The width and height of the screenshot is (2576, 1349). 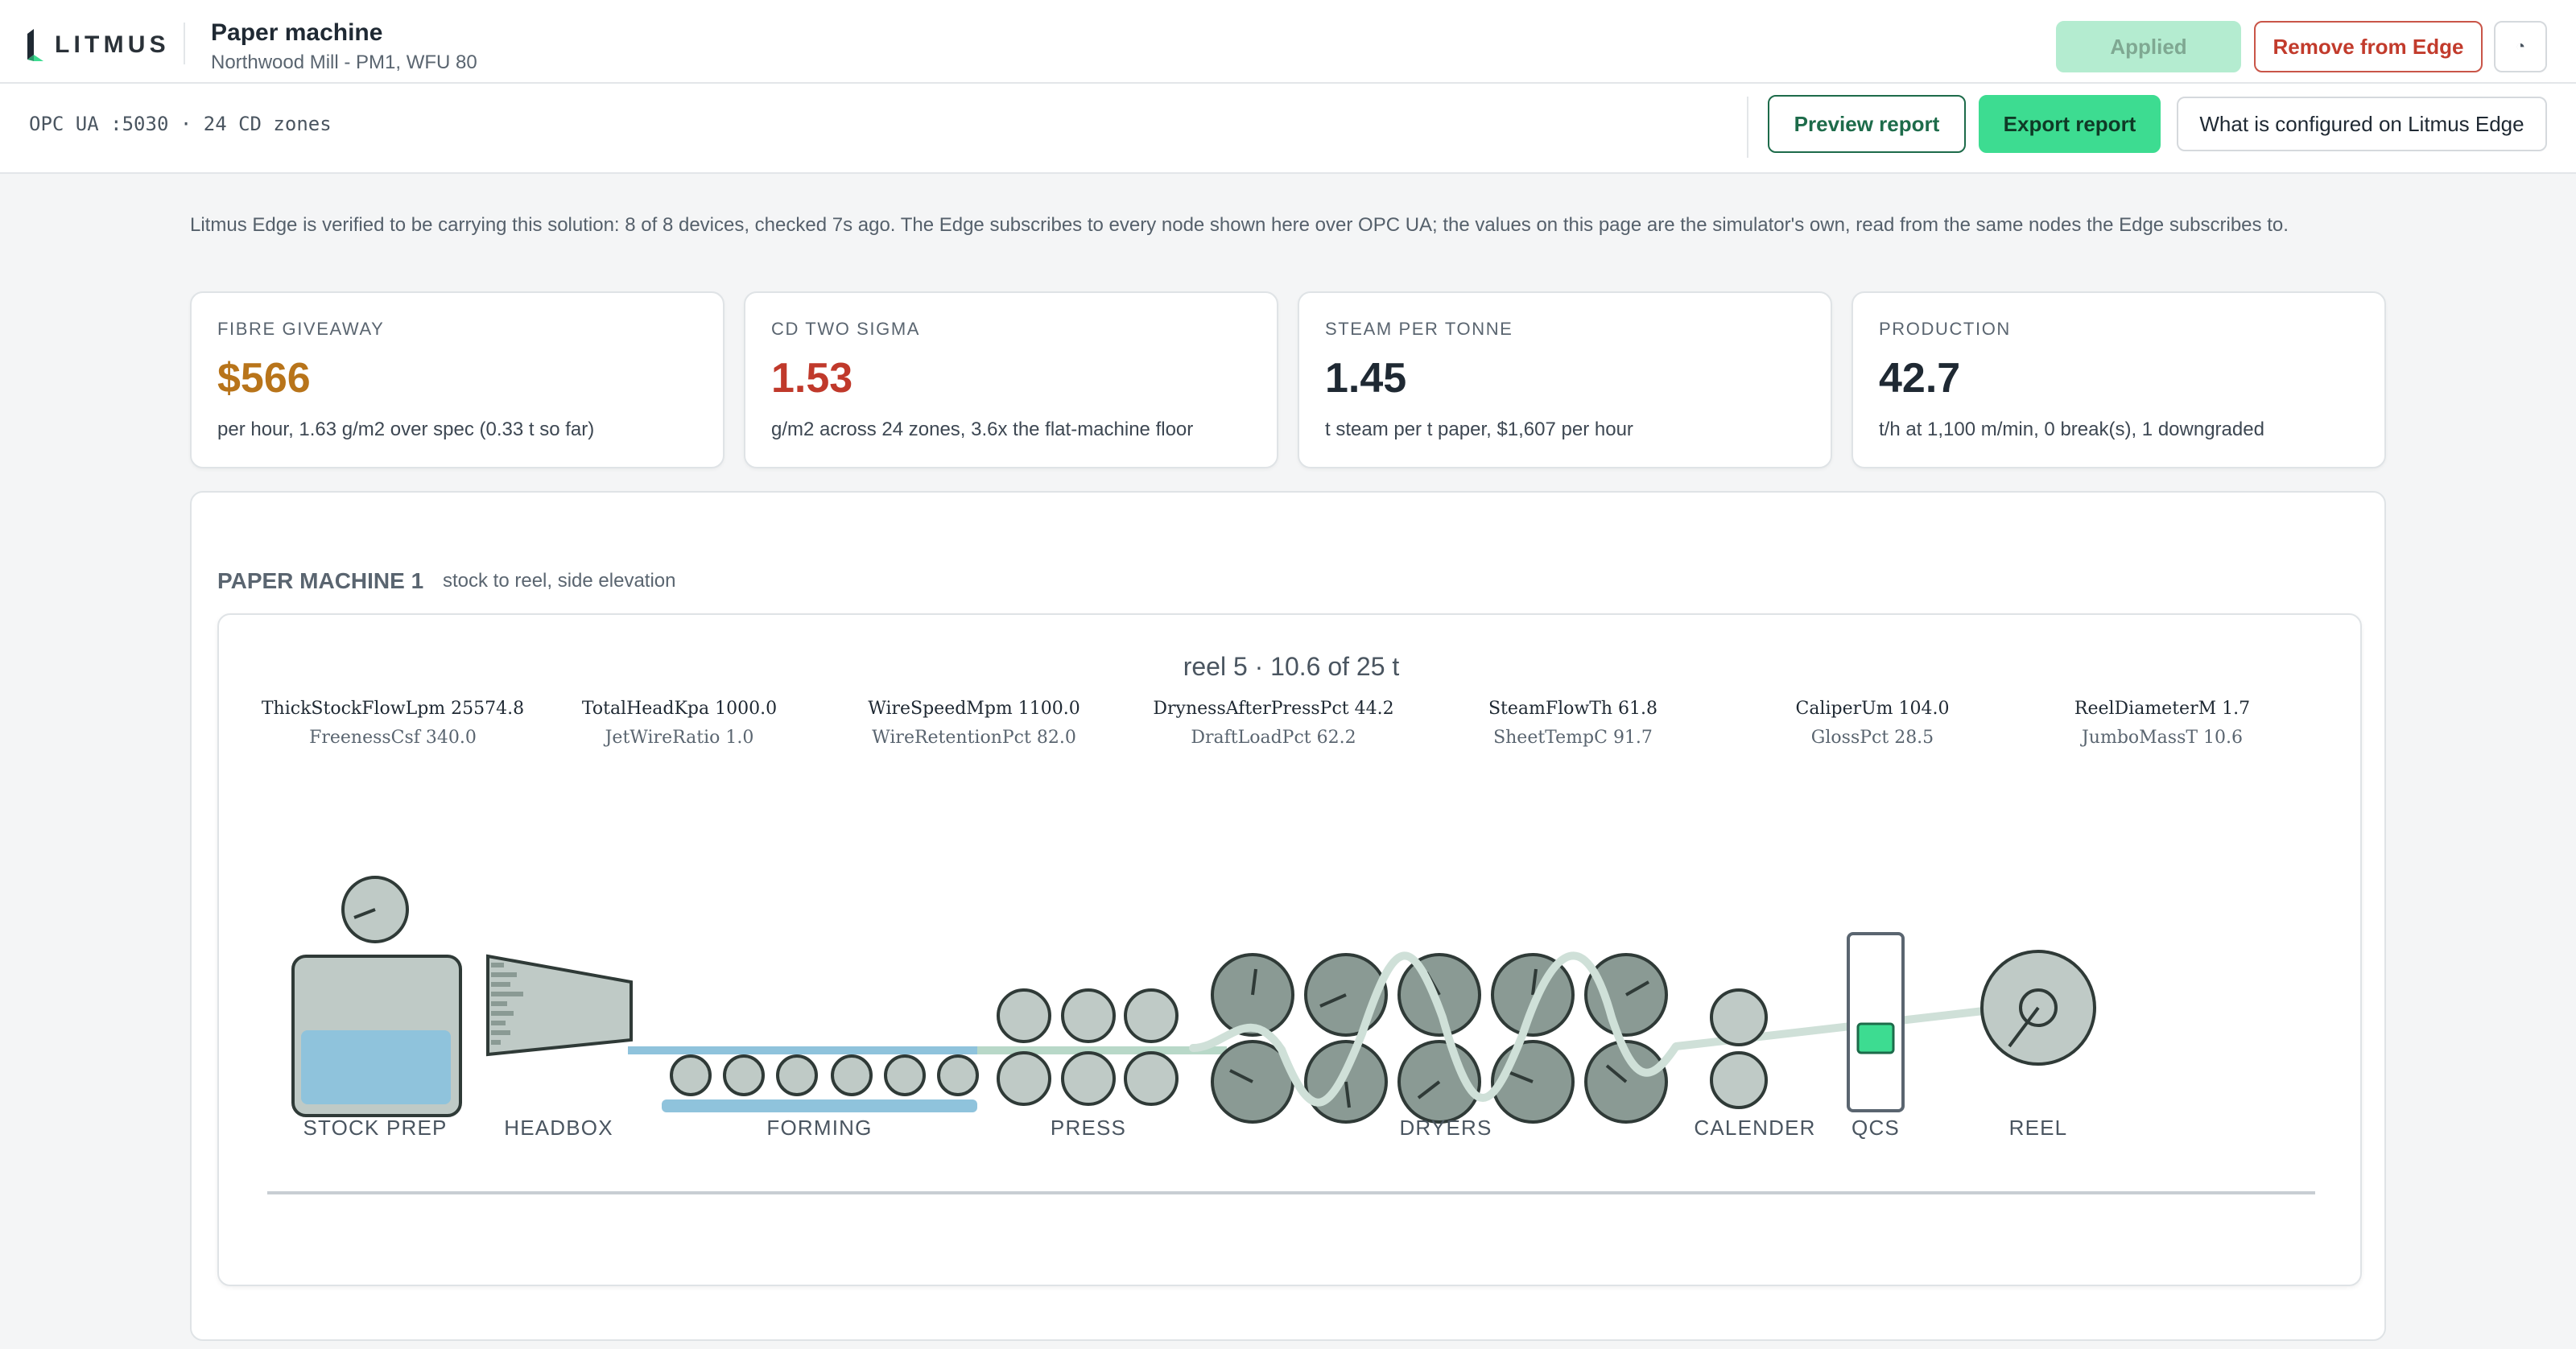 What do you see at coordinates (1872, 709) in the screenshot?
I see `tag-caliper: CaliperUm 104.0` at bounding box center [1872, 709].